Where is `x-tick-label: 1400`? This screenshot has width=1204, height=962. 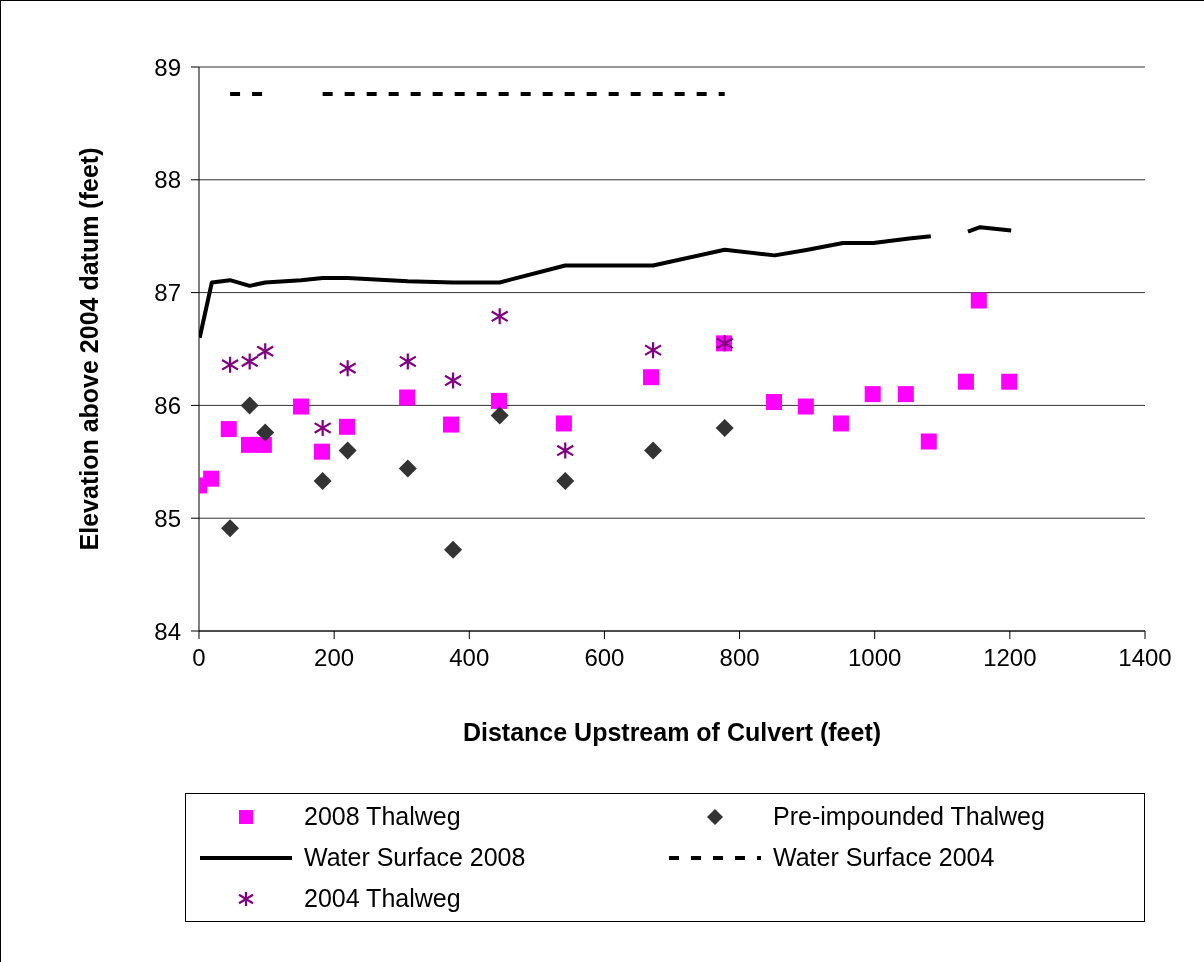
x-tick-label: 1400 is located at coordinates (1145, 658).